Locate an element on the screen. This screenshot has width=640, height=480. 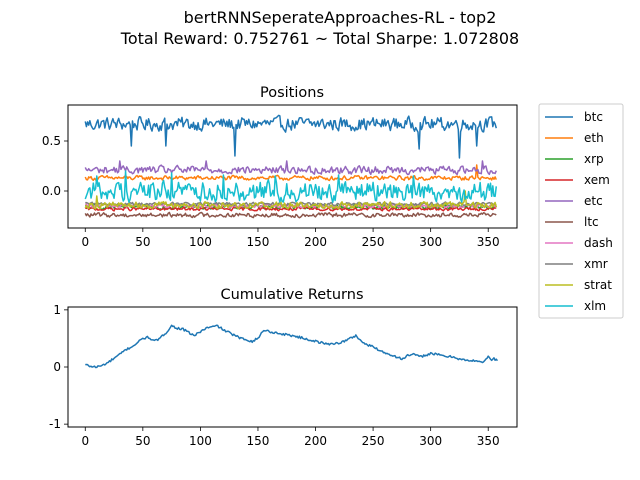
positions-x-tick-label: 350 is located at coordinates (488, 242).